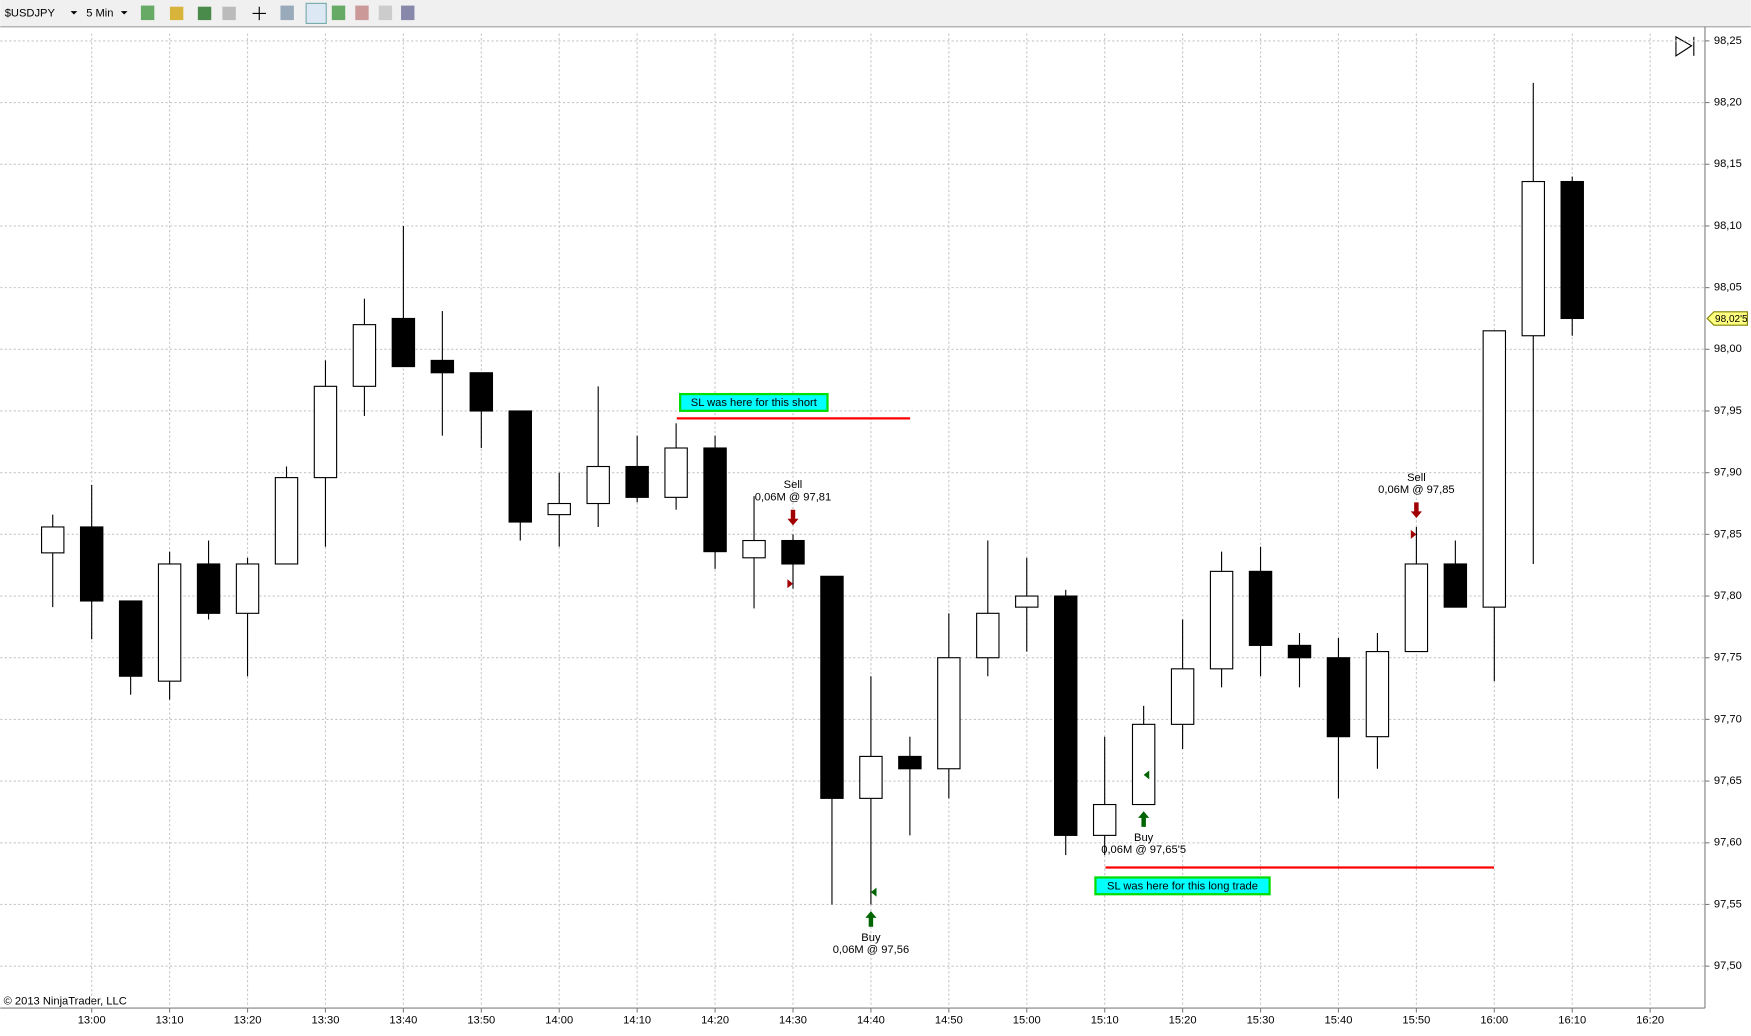  I want to click on interval-selector: 5 Min, so click(99, 13).